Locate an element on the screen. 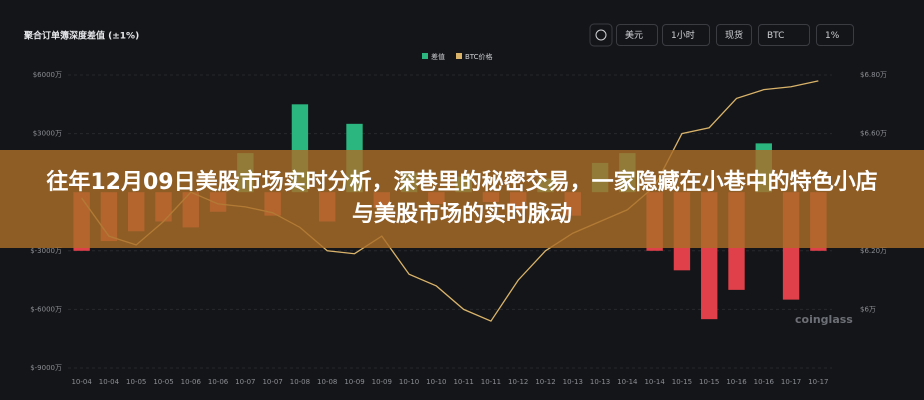 This screenshot has width=924, height=400. y2-tick-label: $6.20万 is located at coordinates (873, 251).